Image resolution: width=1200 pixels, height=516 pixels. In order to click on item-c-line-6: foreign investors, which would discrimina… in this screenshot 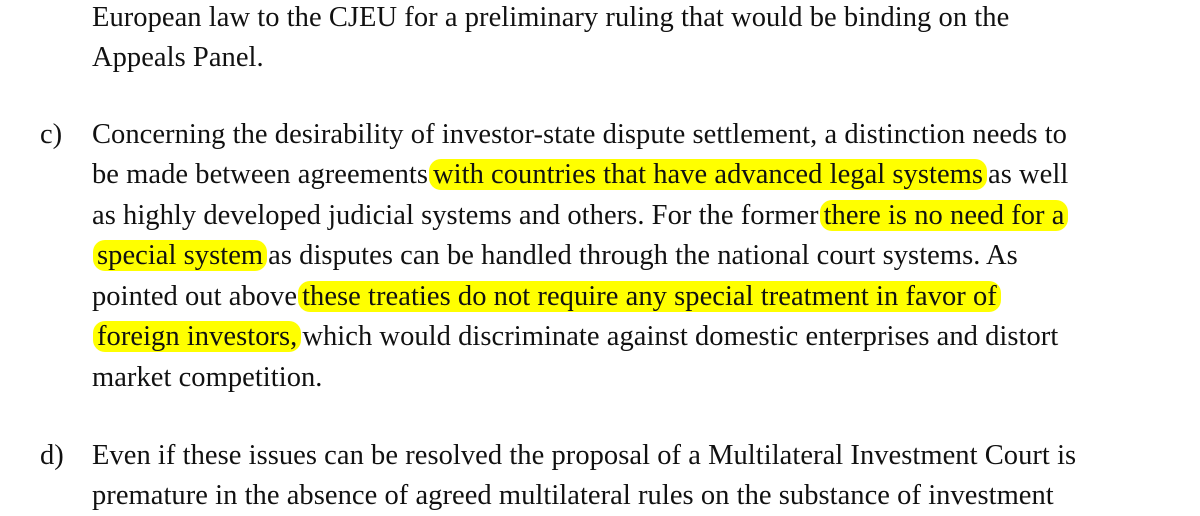, I will do `click(575, 337)`.